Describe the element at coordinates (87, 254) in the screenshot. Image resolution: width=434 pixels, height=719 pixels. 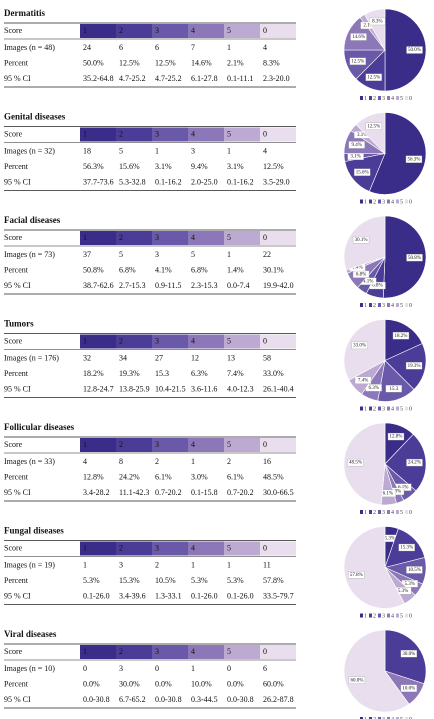
I see `cell: 37` at that location.